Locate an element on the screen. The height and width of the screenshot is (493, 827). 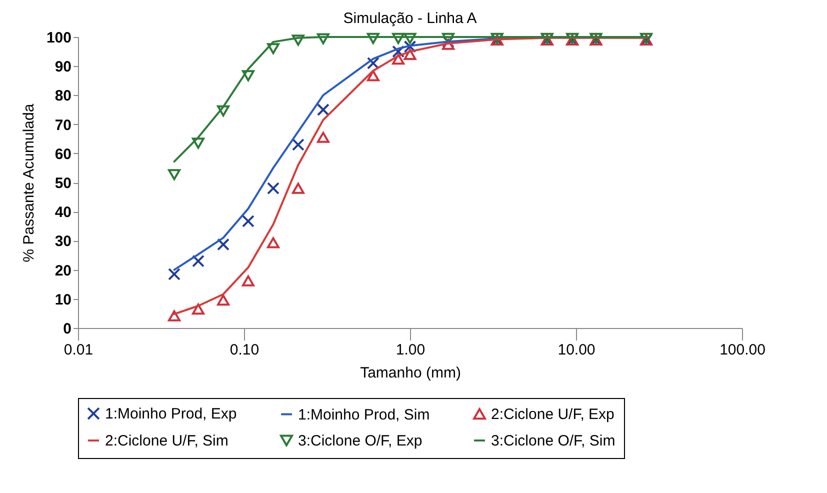
y-tick-label: 30 is located at coordinates (63, 241).